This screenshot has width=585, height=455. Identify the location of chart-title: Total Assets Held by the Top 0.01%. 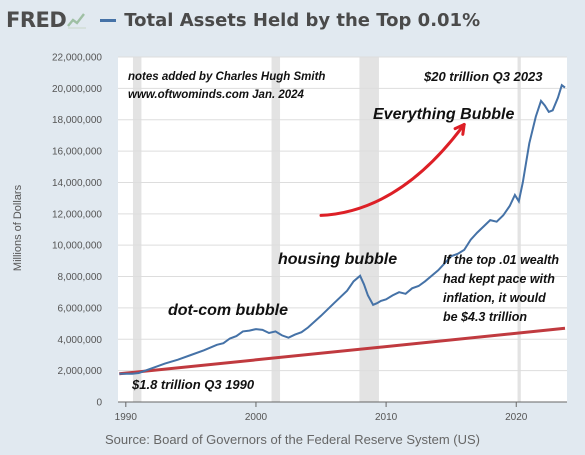
(302, 20).